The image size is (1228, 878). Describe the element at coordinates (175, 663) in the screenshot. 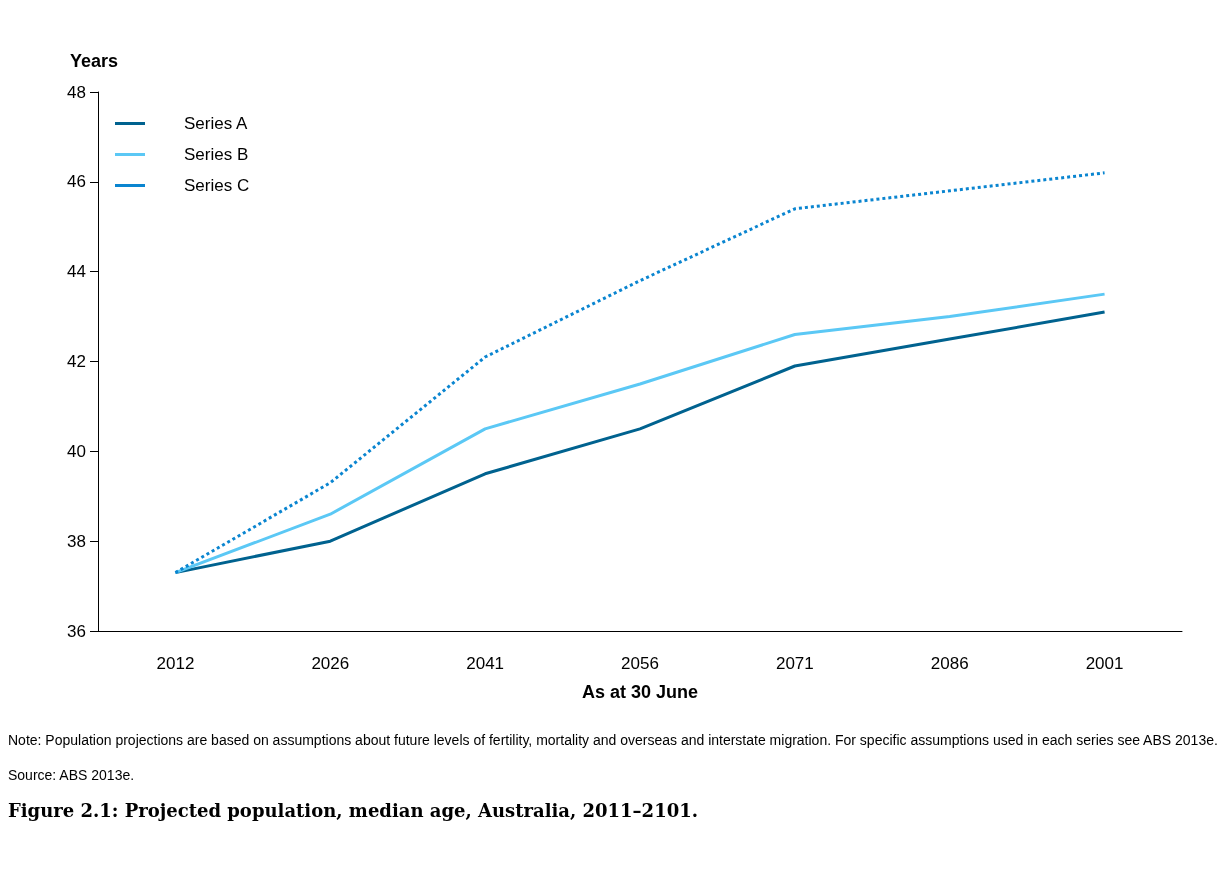

I see `x-tick-label: 2012` at that location.